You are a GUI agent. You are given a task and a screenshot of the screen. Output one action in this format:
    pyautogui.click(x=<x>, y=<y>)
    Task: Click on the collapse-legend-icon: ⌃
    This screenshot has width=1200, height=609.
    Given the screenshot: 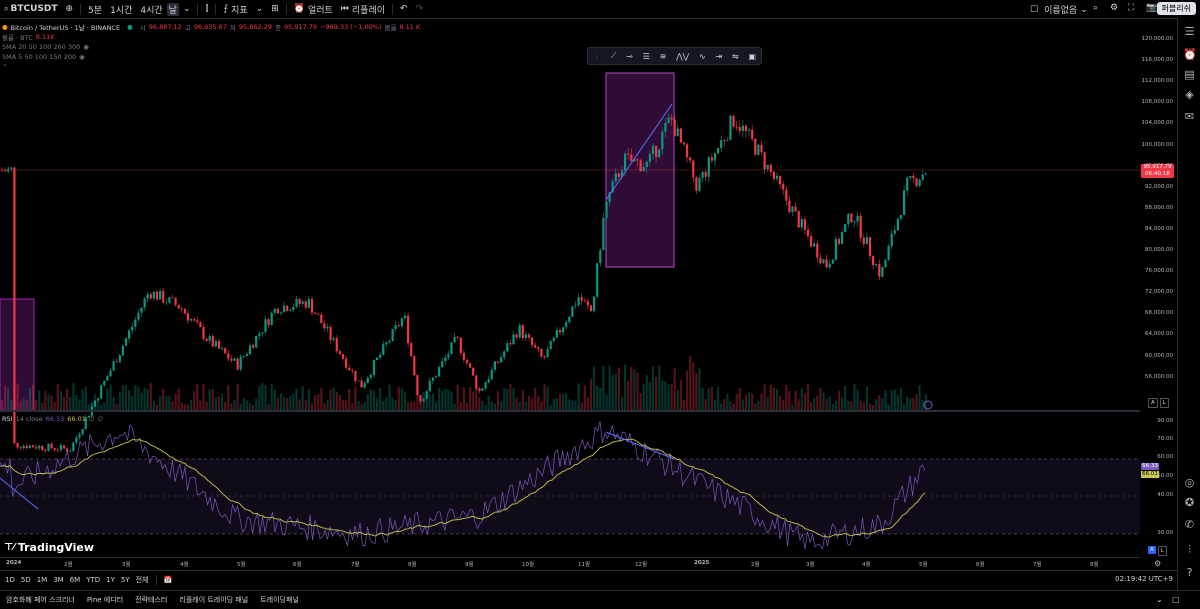 What is the action you would take?
    pyautogui.click(x=5, y=67)
    